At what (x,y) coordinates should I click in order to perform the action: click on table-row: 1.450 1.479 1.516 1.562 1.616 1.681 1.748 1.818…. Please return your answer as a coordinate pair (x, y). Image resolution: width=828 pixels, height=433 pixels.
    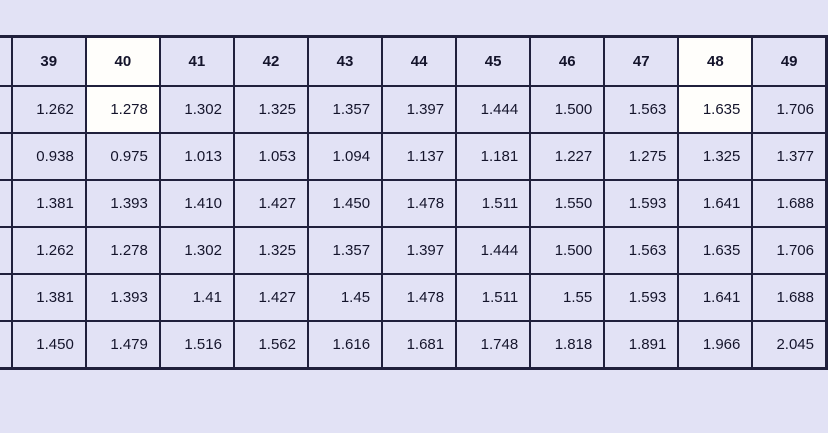
    Looking at the image, I should click on (414, 345).